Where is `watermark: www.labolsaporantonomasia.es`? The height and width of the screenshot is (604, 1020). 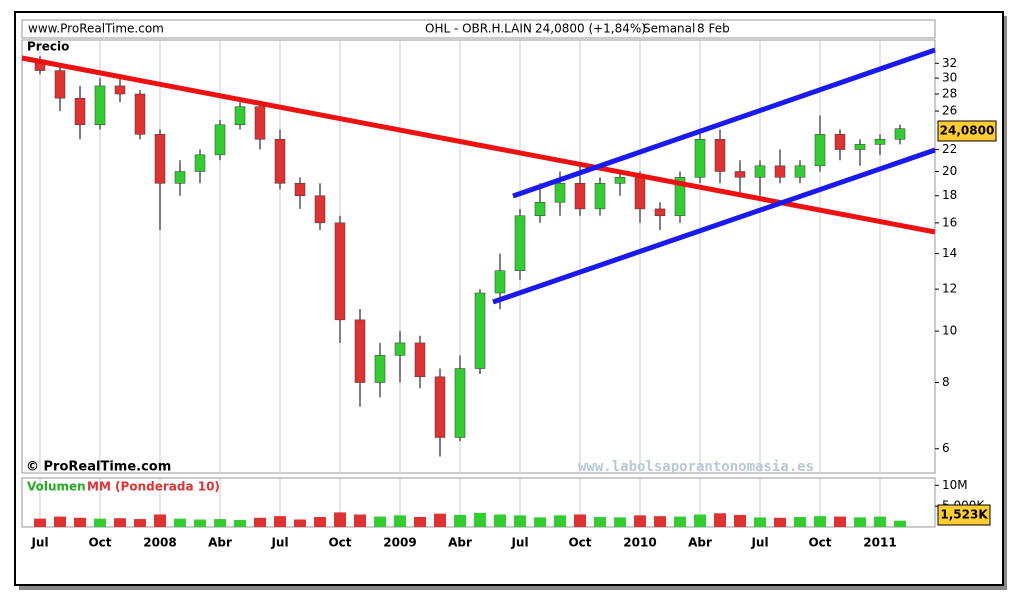 watermark: www.labolsaporantonomasia.es is located at coordinates (696, 467).